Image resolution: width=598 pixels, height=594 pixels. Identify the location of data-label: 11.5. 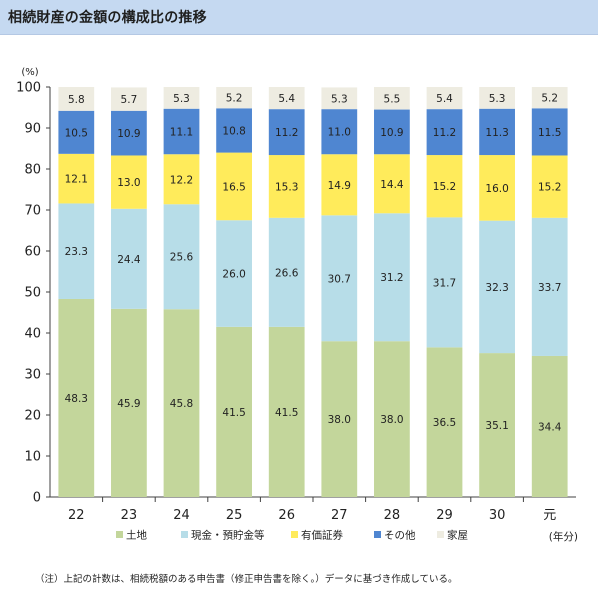
(549, 133).